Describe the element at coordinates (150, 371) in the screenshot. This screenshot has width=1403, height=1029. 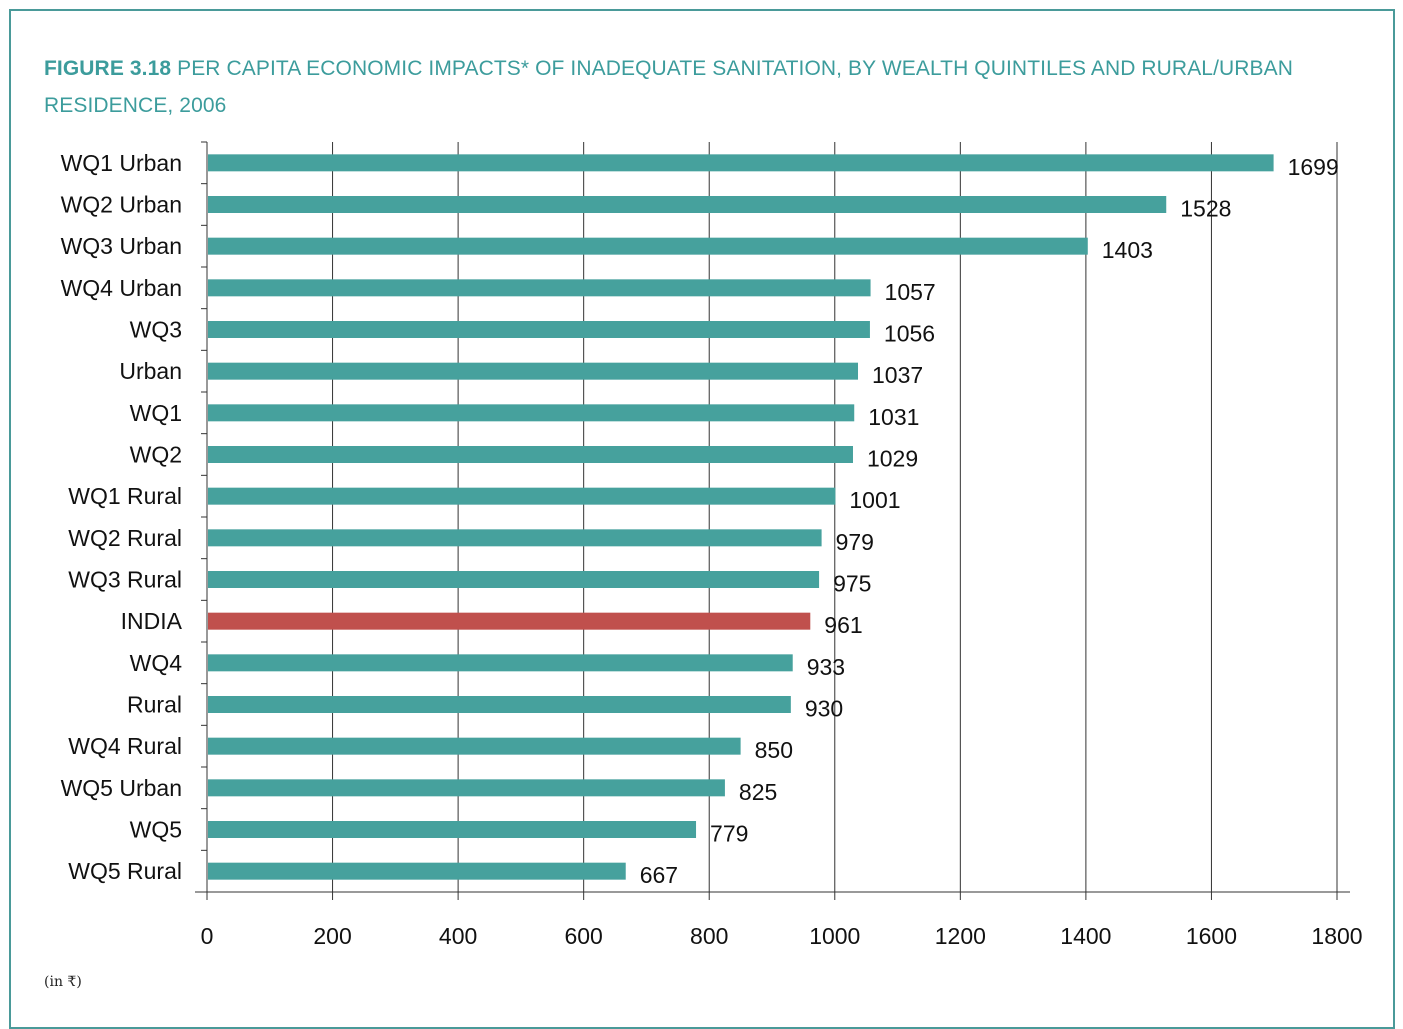
I see `category-label: Urban` at that location.